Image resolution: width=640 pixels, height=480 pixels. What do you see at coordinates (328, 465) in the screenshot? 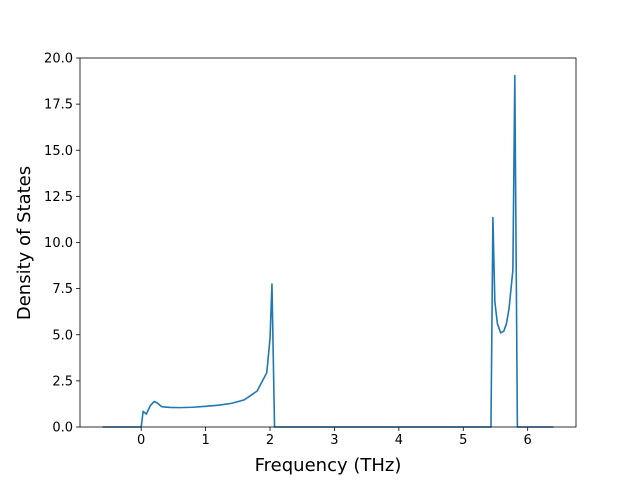
I see `x-axis-label: Frequency (THz)` at bounding box center [328, 465].